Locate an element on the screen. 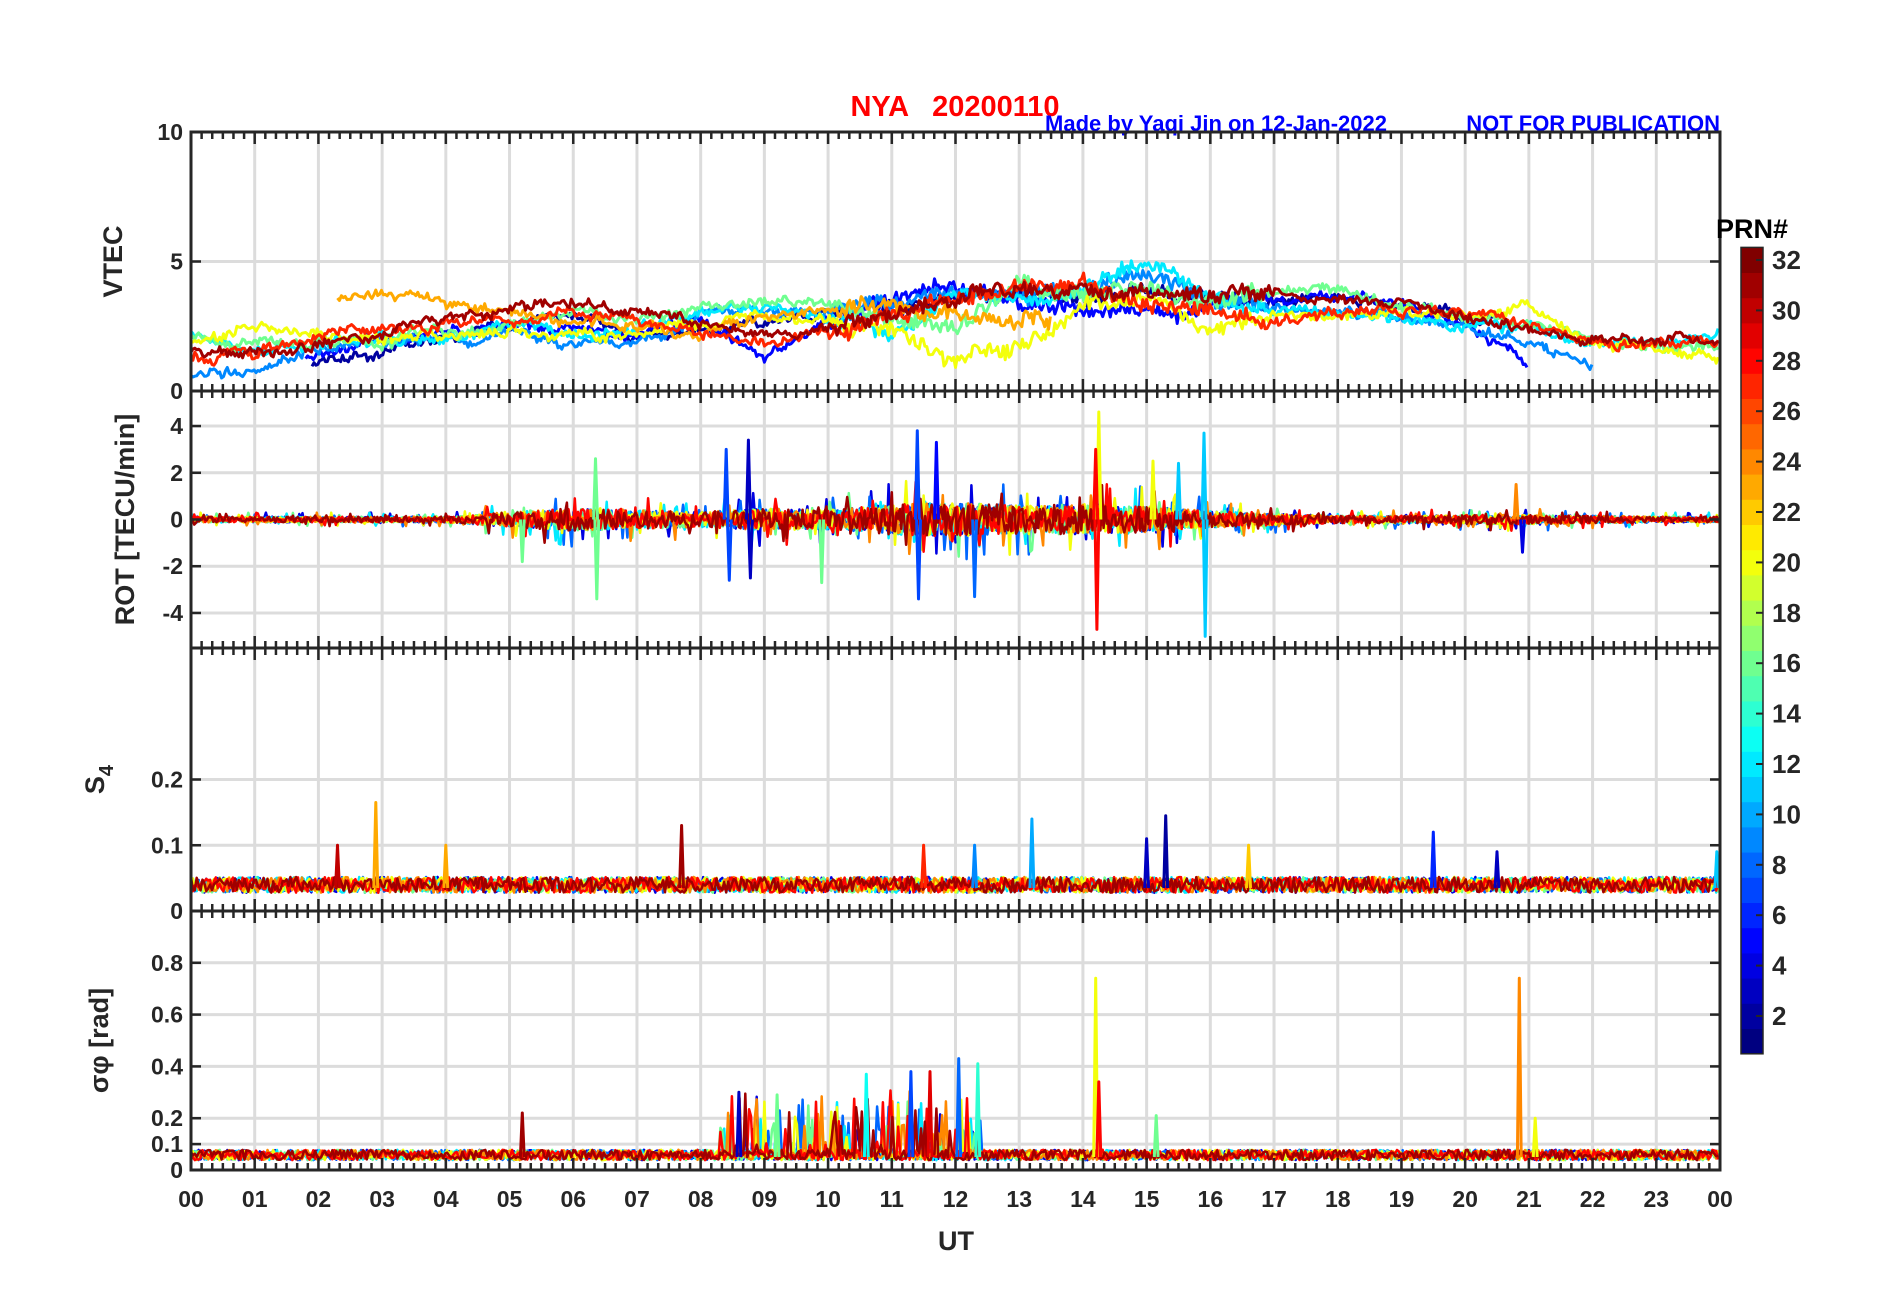  colorbar-label: PRN# is located at coordinates (1752, 229).